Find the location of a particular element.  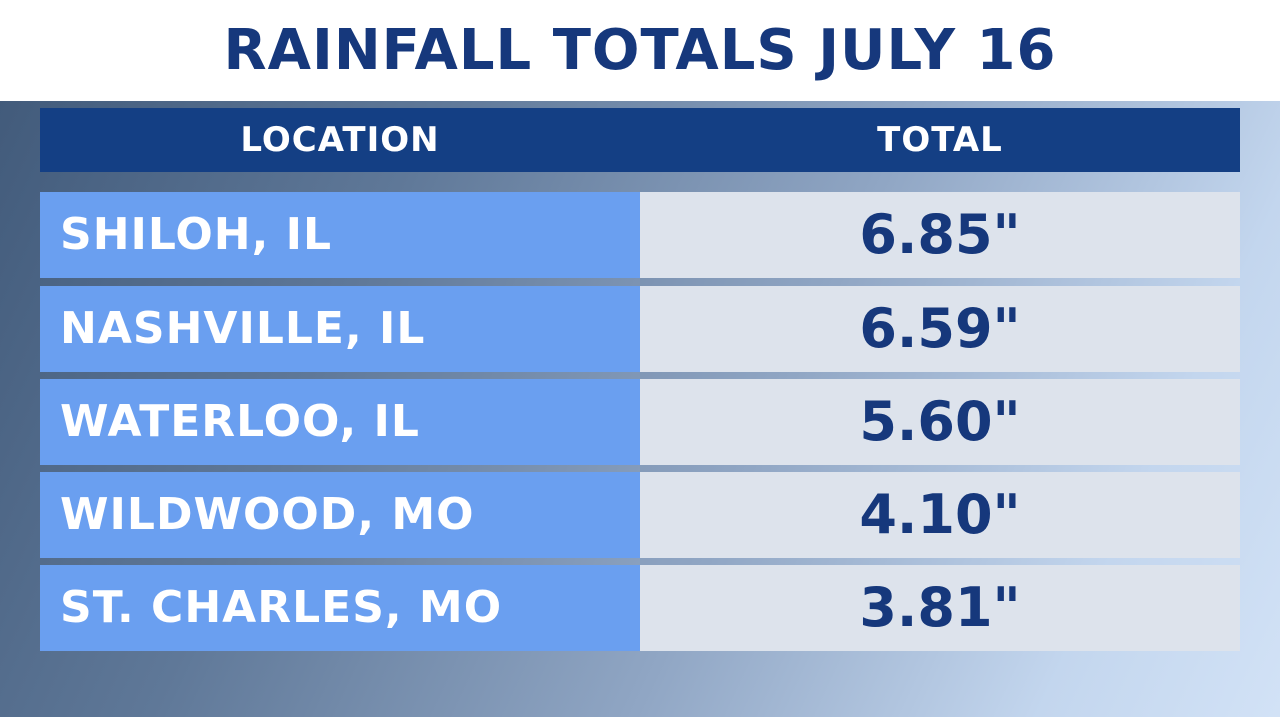

table-row: WILDWOOD, MO 4.10" is located at coordinates (640, 515).